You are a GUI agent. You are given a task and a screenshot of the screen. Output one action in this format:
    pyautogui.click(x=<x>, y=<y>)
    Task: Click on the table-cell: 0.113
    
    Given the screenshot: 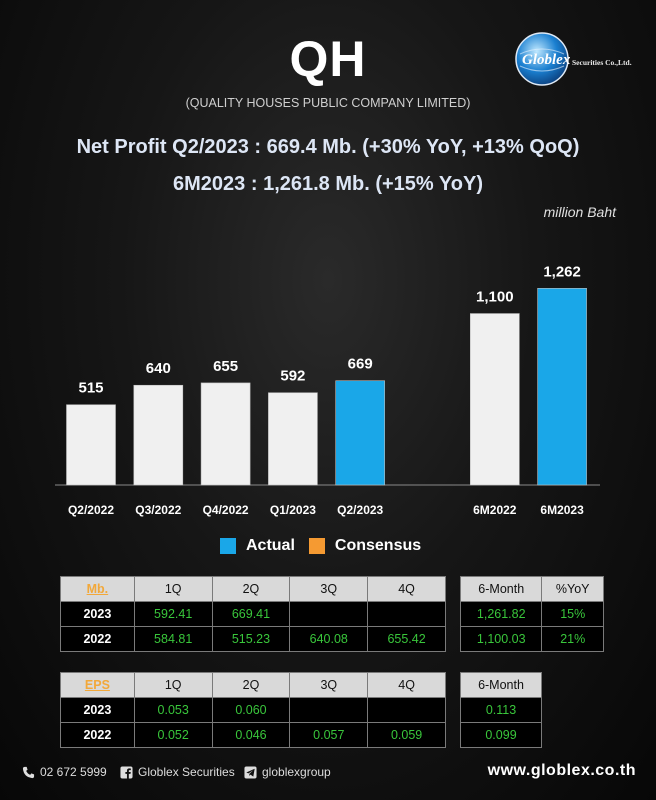 What is the action you would take?
    pyautogui.click(x=501, y=710)
    